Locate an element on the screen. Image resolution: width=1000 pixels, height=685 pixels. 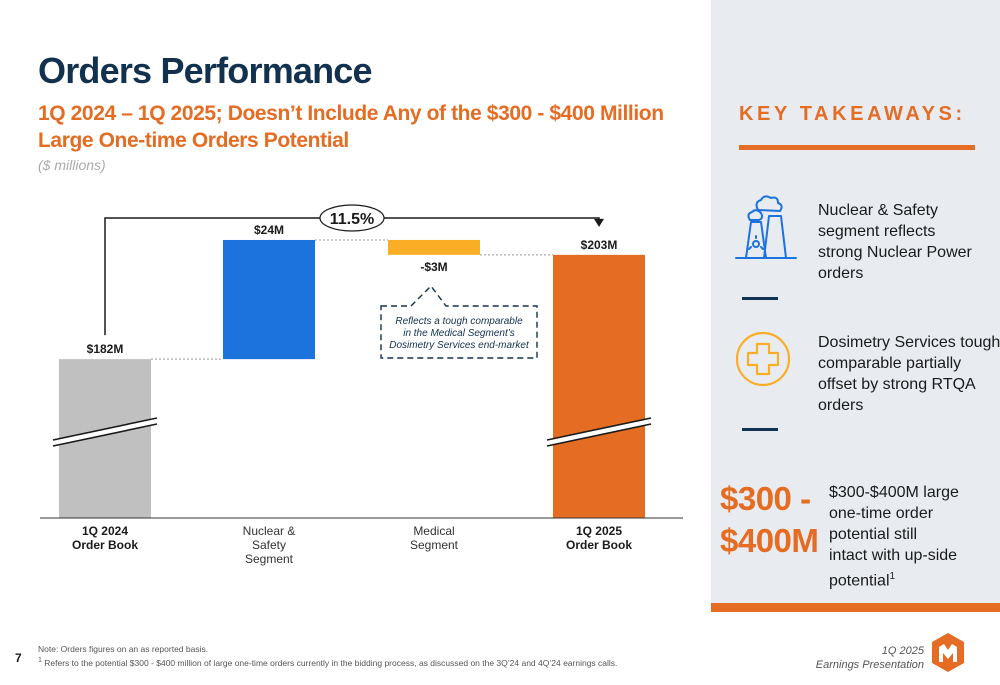
category-label-4: 1Q 2025 Order Book is located at coordinates (599, 538).